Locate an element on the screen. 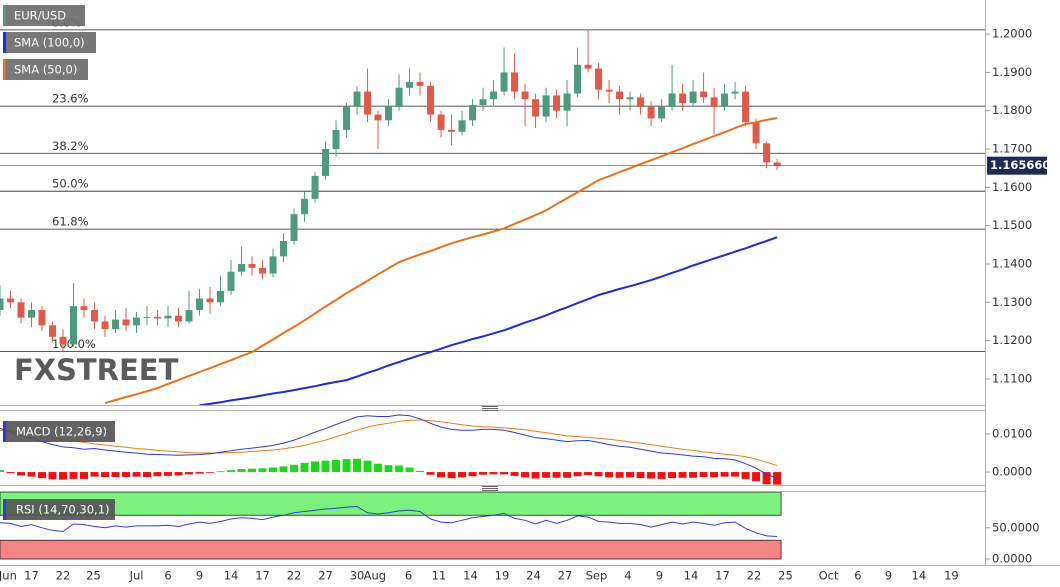  indicator-label: RSI (14,70,30,1) is located at coordinates (63, 510).